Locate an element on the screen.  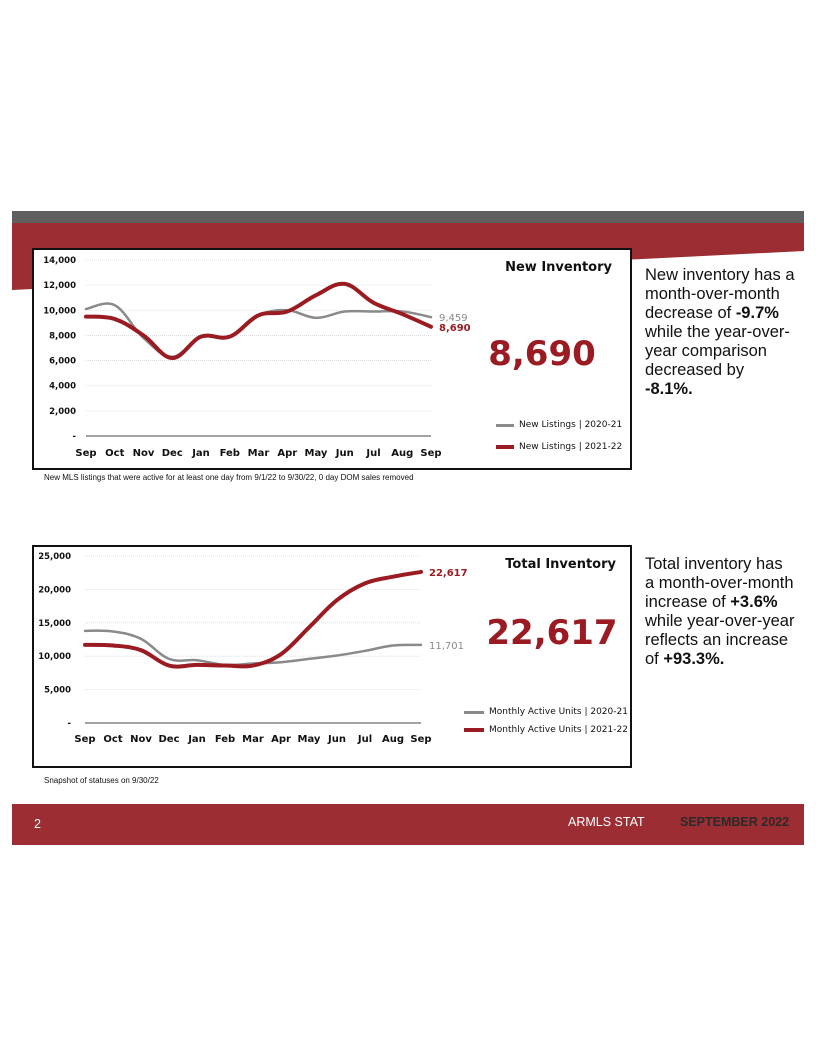
legend-item-2020-21: New Listings | 2020-21 is located at coordinates (564, 425).